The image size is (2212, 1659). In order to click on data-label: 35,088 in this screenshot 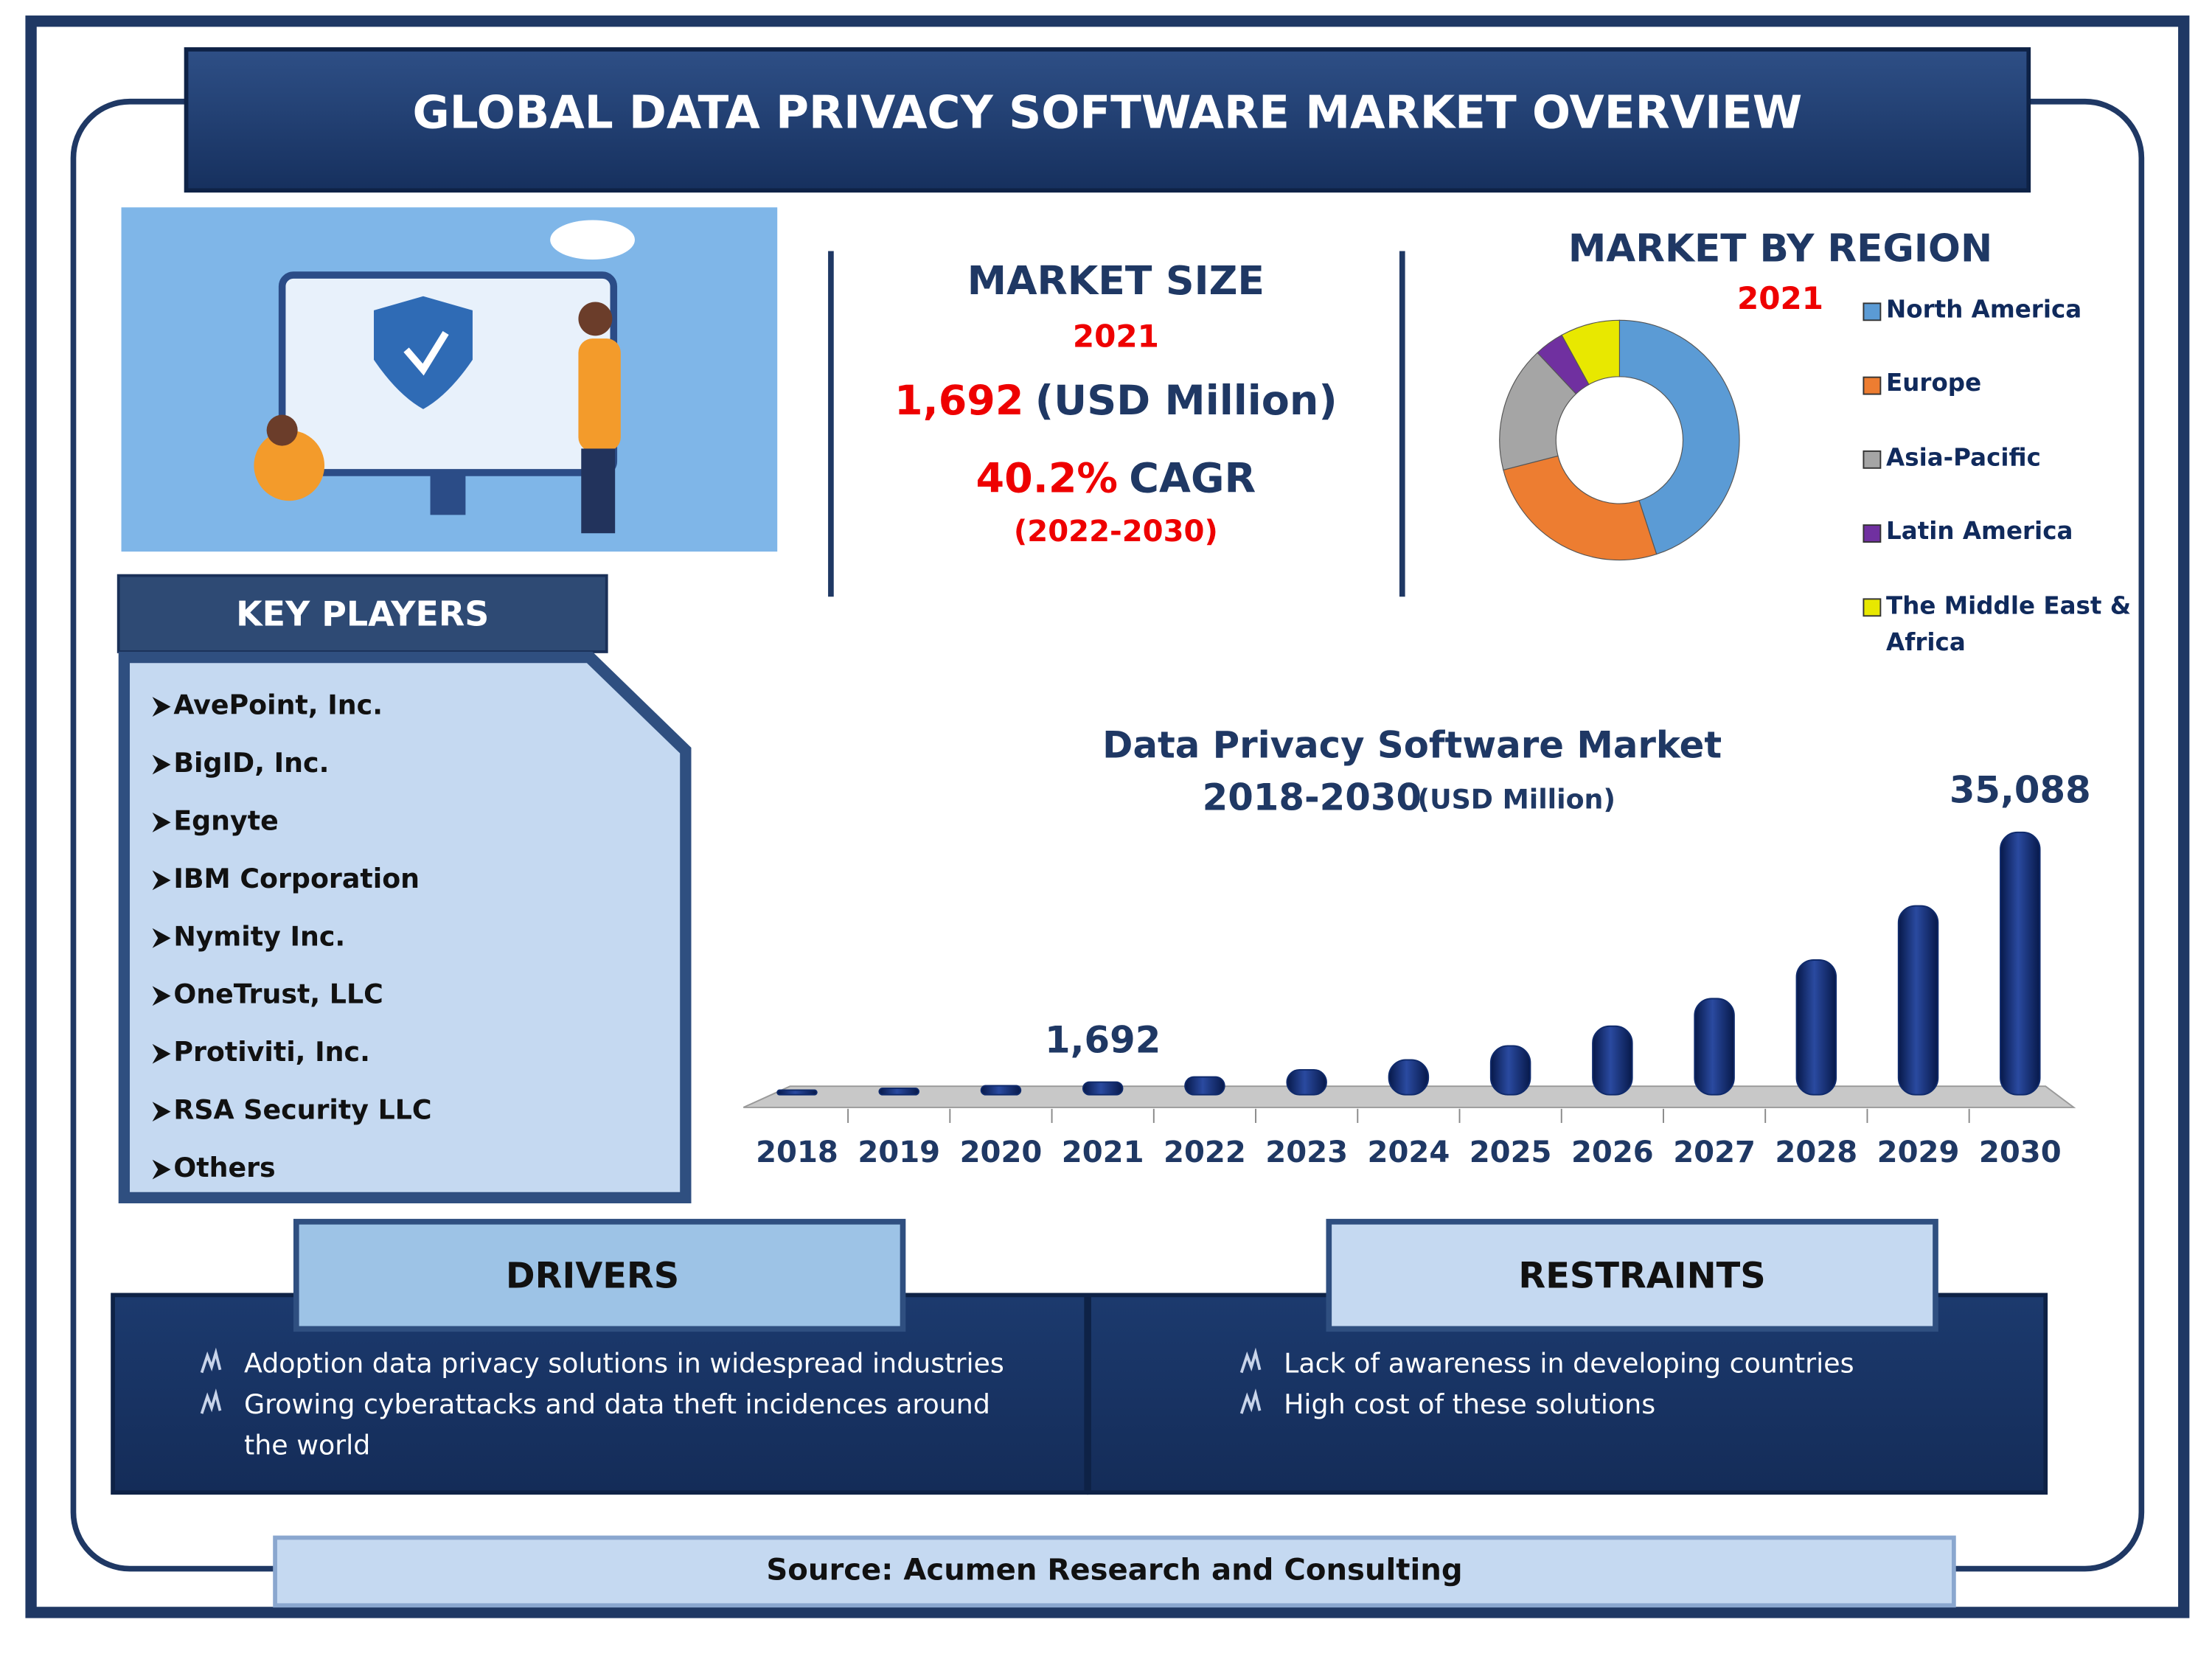, I will do `click(2020, 790)`.